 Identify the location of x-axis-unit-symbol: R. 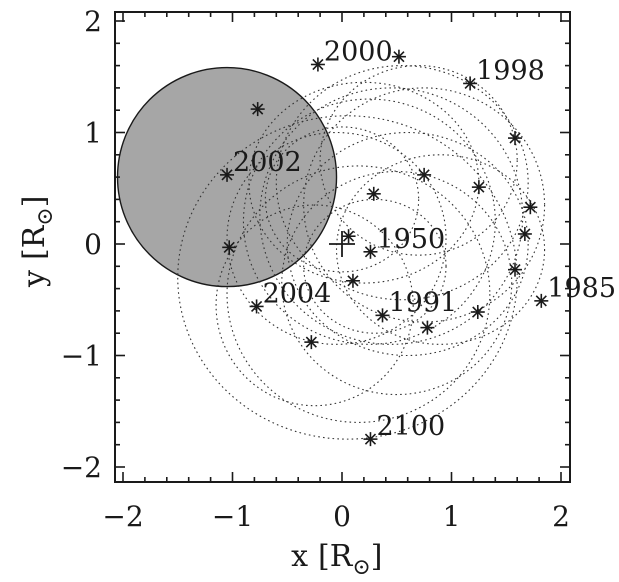
(342, 556).